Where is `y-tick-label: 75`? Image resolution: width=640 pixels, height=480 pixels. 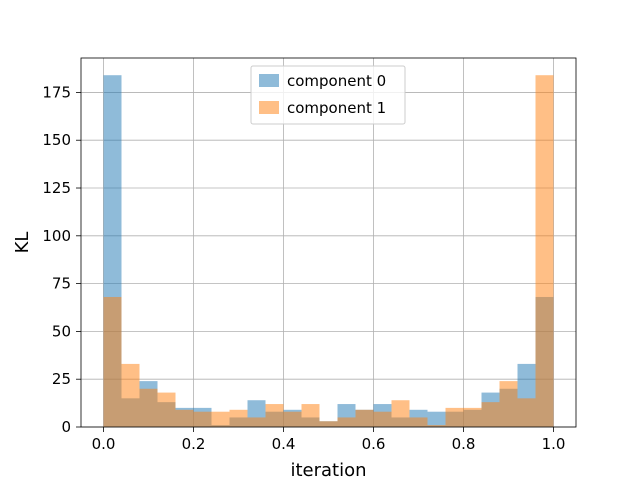
y-tick-label: 75 is located at coordinates (61, 284).